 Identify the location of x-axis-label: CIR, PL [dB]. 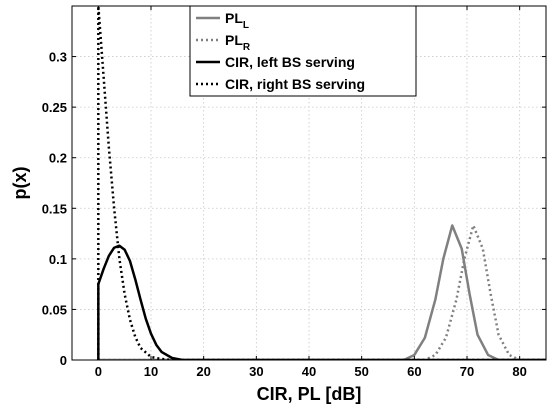
(309, 394).